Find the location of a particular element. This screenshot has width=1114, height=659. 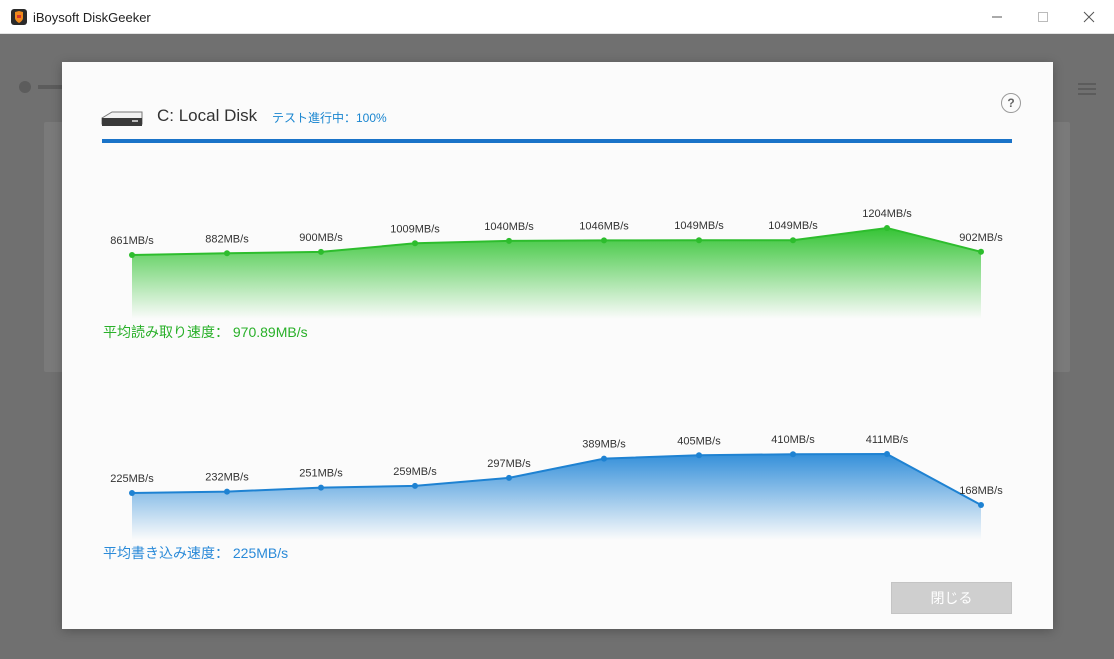

app-logo-icon is located at coordinates (19, 17).